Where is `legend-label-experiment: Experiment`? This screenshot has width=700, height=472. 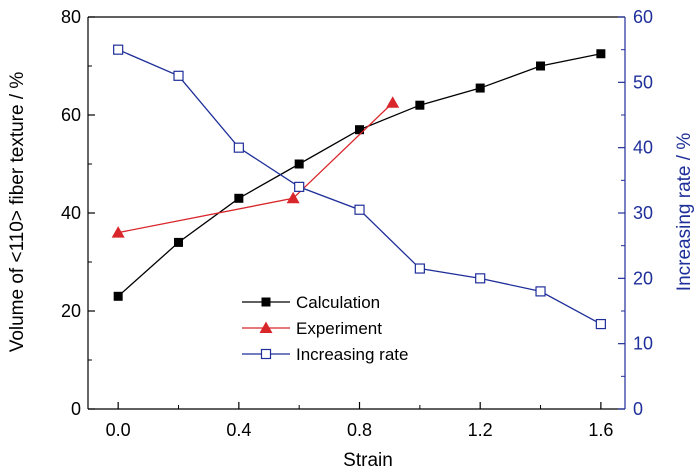 legend-label-experiment: Experiment is located at coordinates (339, 328).